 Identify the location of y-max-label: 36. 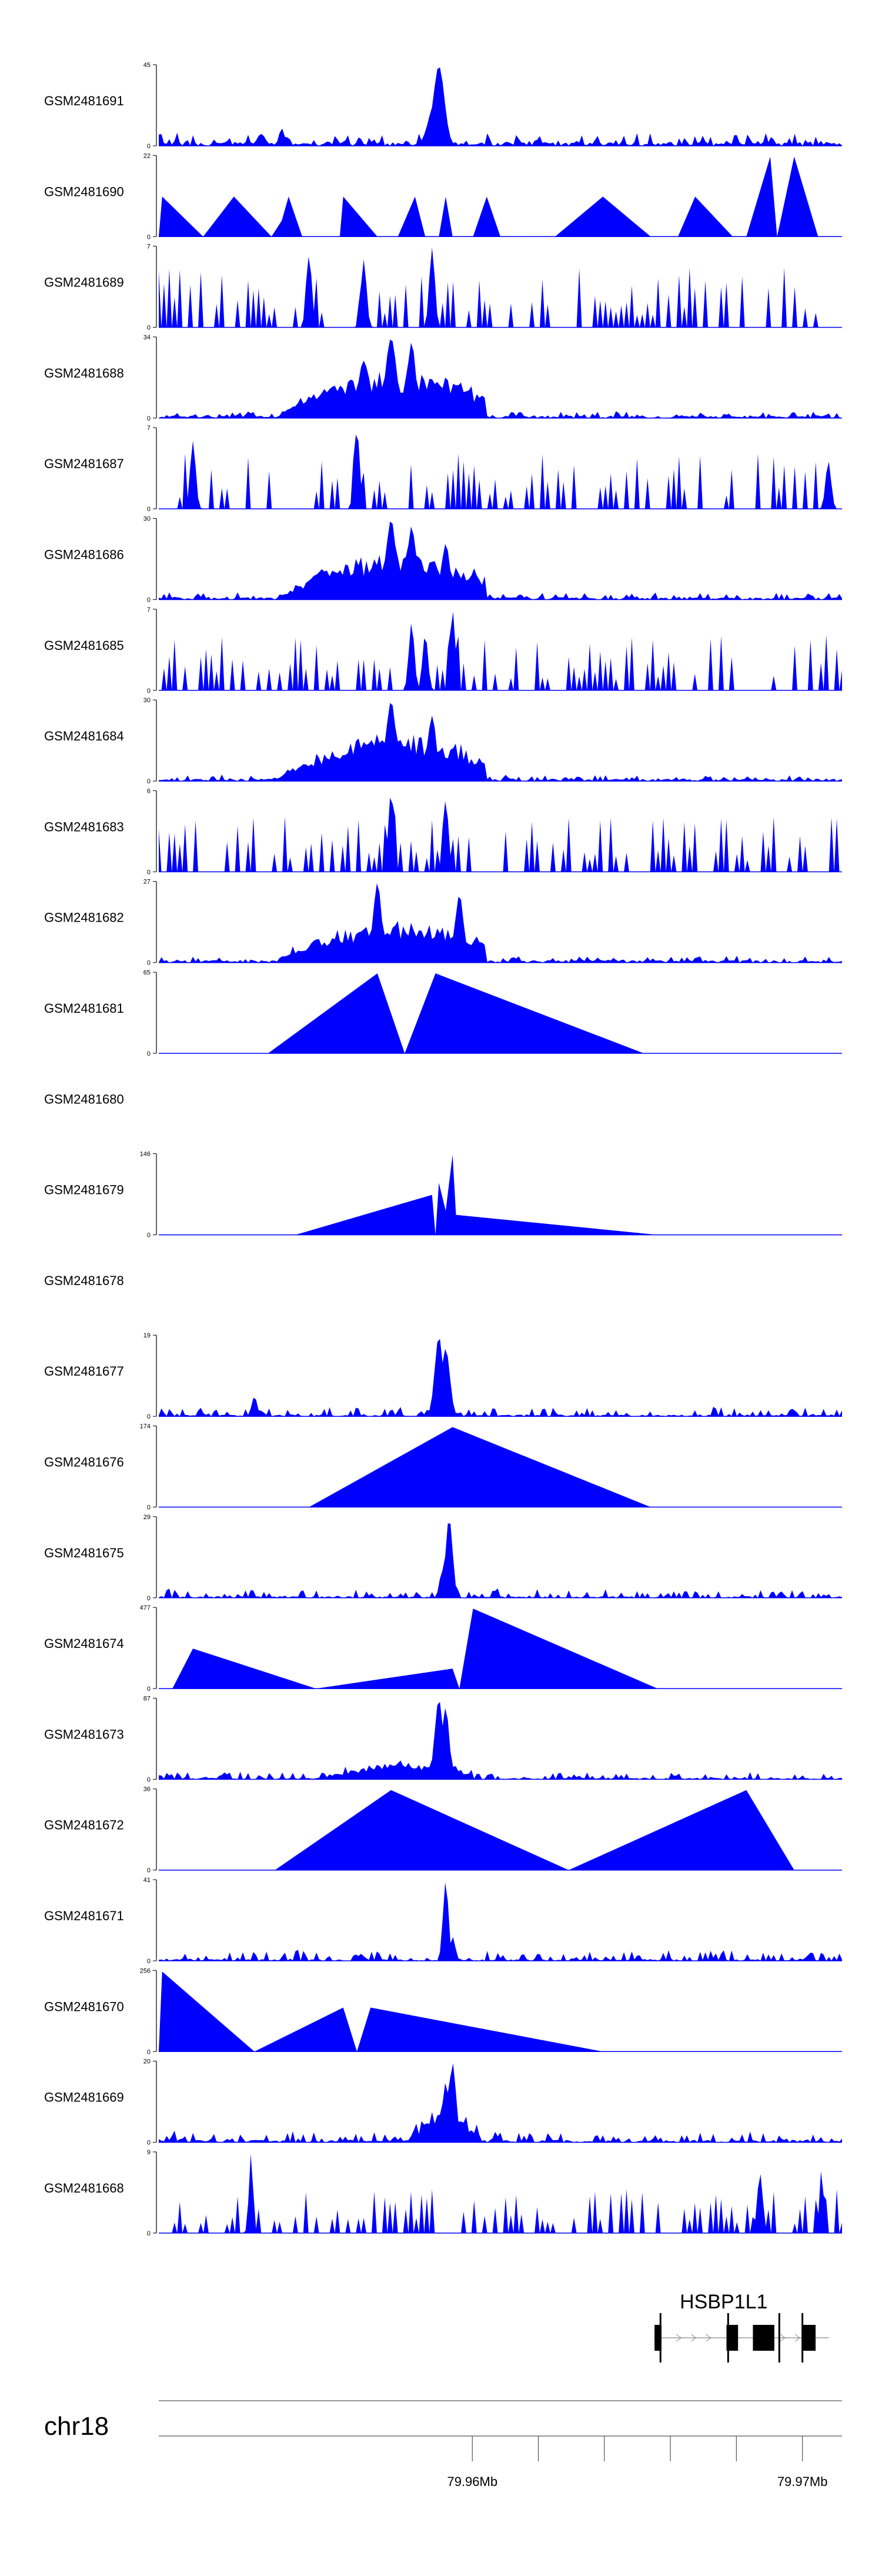
(147, 1789).